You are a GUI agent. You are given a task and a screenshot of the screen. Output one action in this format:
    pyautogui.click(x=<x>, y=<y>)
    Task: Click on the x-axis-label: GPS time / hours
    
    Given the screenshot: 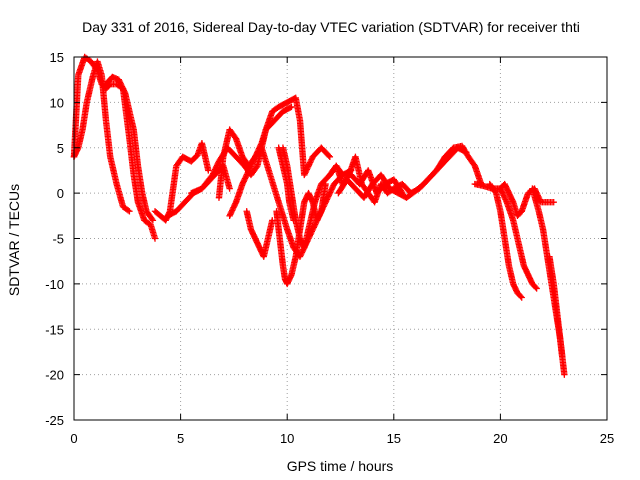 What is the action you would take?
    pyautogui.click(x=340, y=466)
    